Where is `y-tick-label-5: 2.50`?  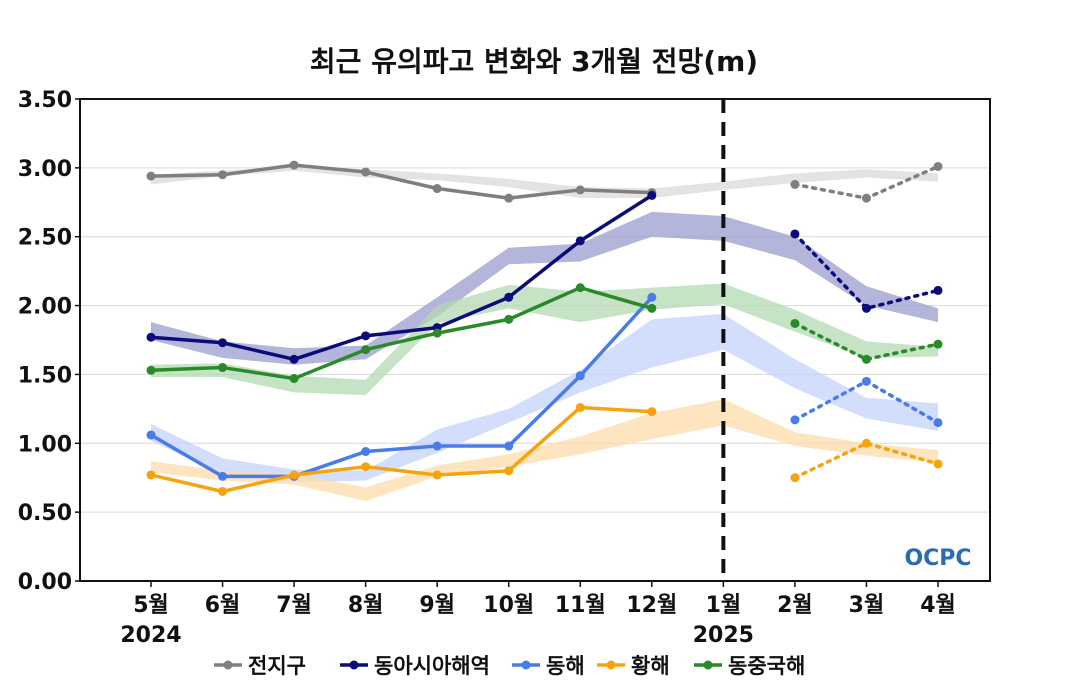
y-tick-label-5: 2.50 is located at coordinates (45, 238).